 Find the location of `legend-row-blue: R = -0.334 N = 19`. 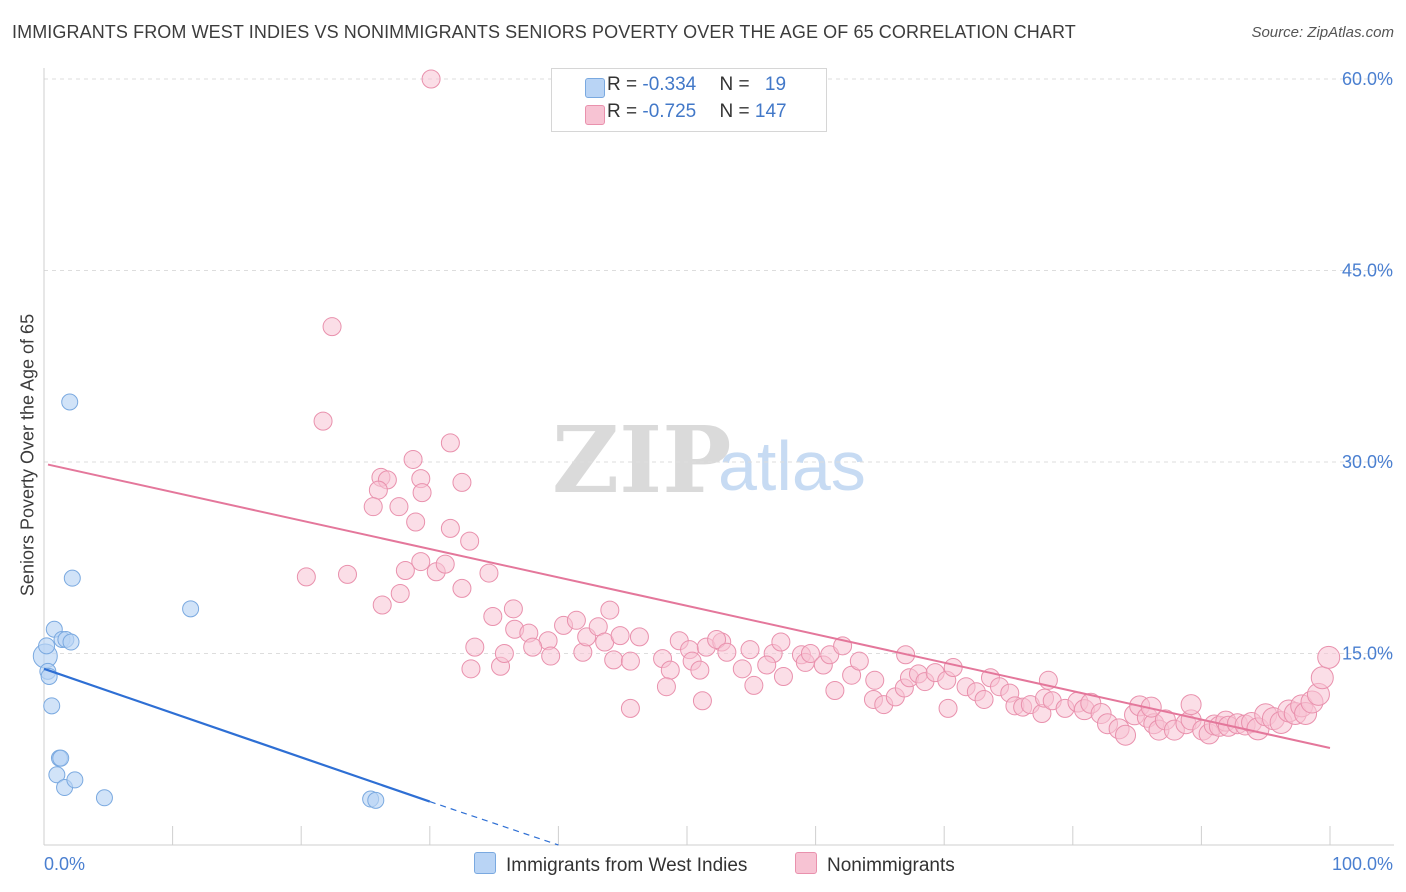

legend-row-blue: R = -0.334 N = 19 is located at coordinates (686, 87).